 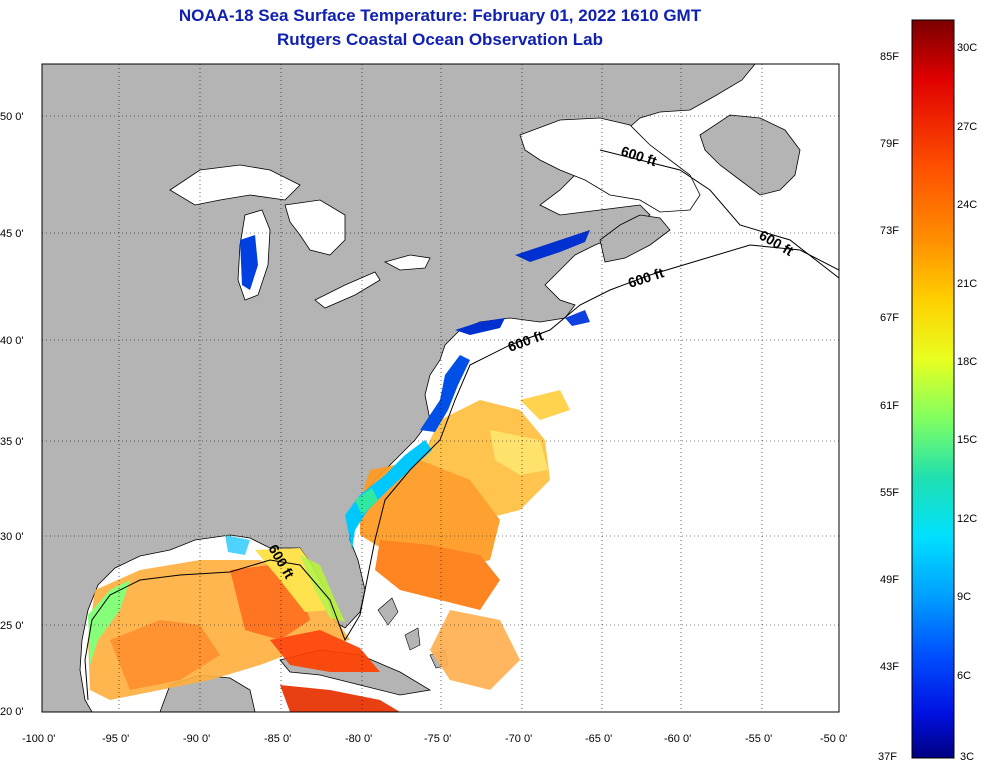 I want to click on lake-ontario, so click(x=407, y=262).